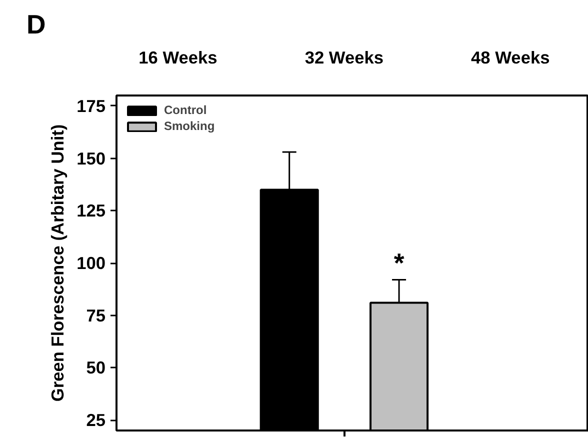  Describe the element at coordinates (91, 210) in the screenshot. I see `y-tick-label: 125` at that location.